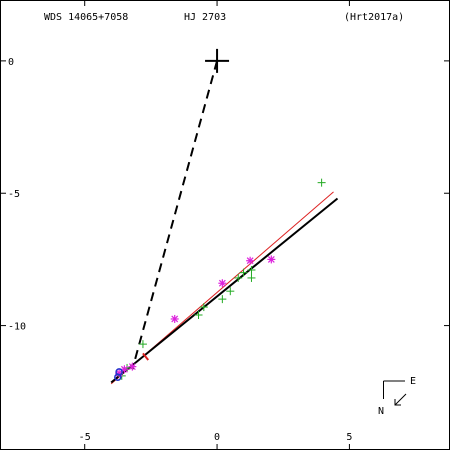  I want to click on wds-identifier: WDS 14065+7058, so click(86, 17).